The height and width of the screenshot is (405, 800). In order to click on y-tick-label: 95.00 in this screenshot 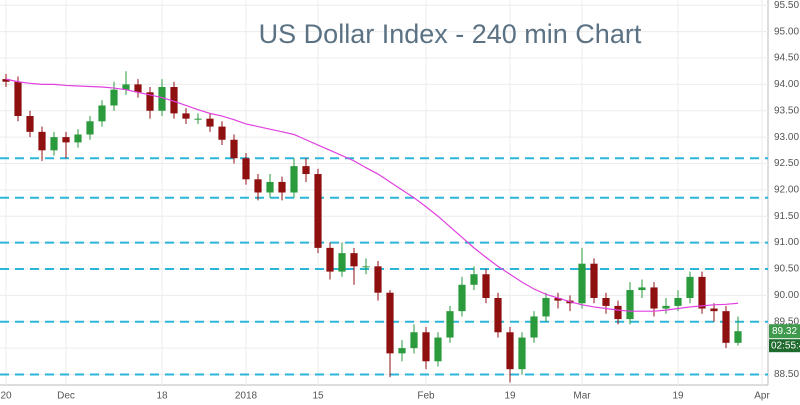, I will do `click(786, 31)`.